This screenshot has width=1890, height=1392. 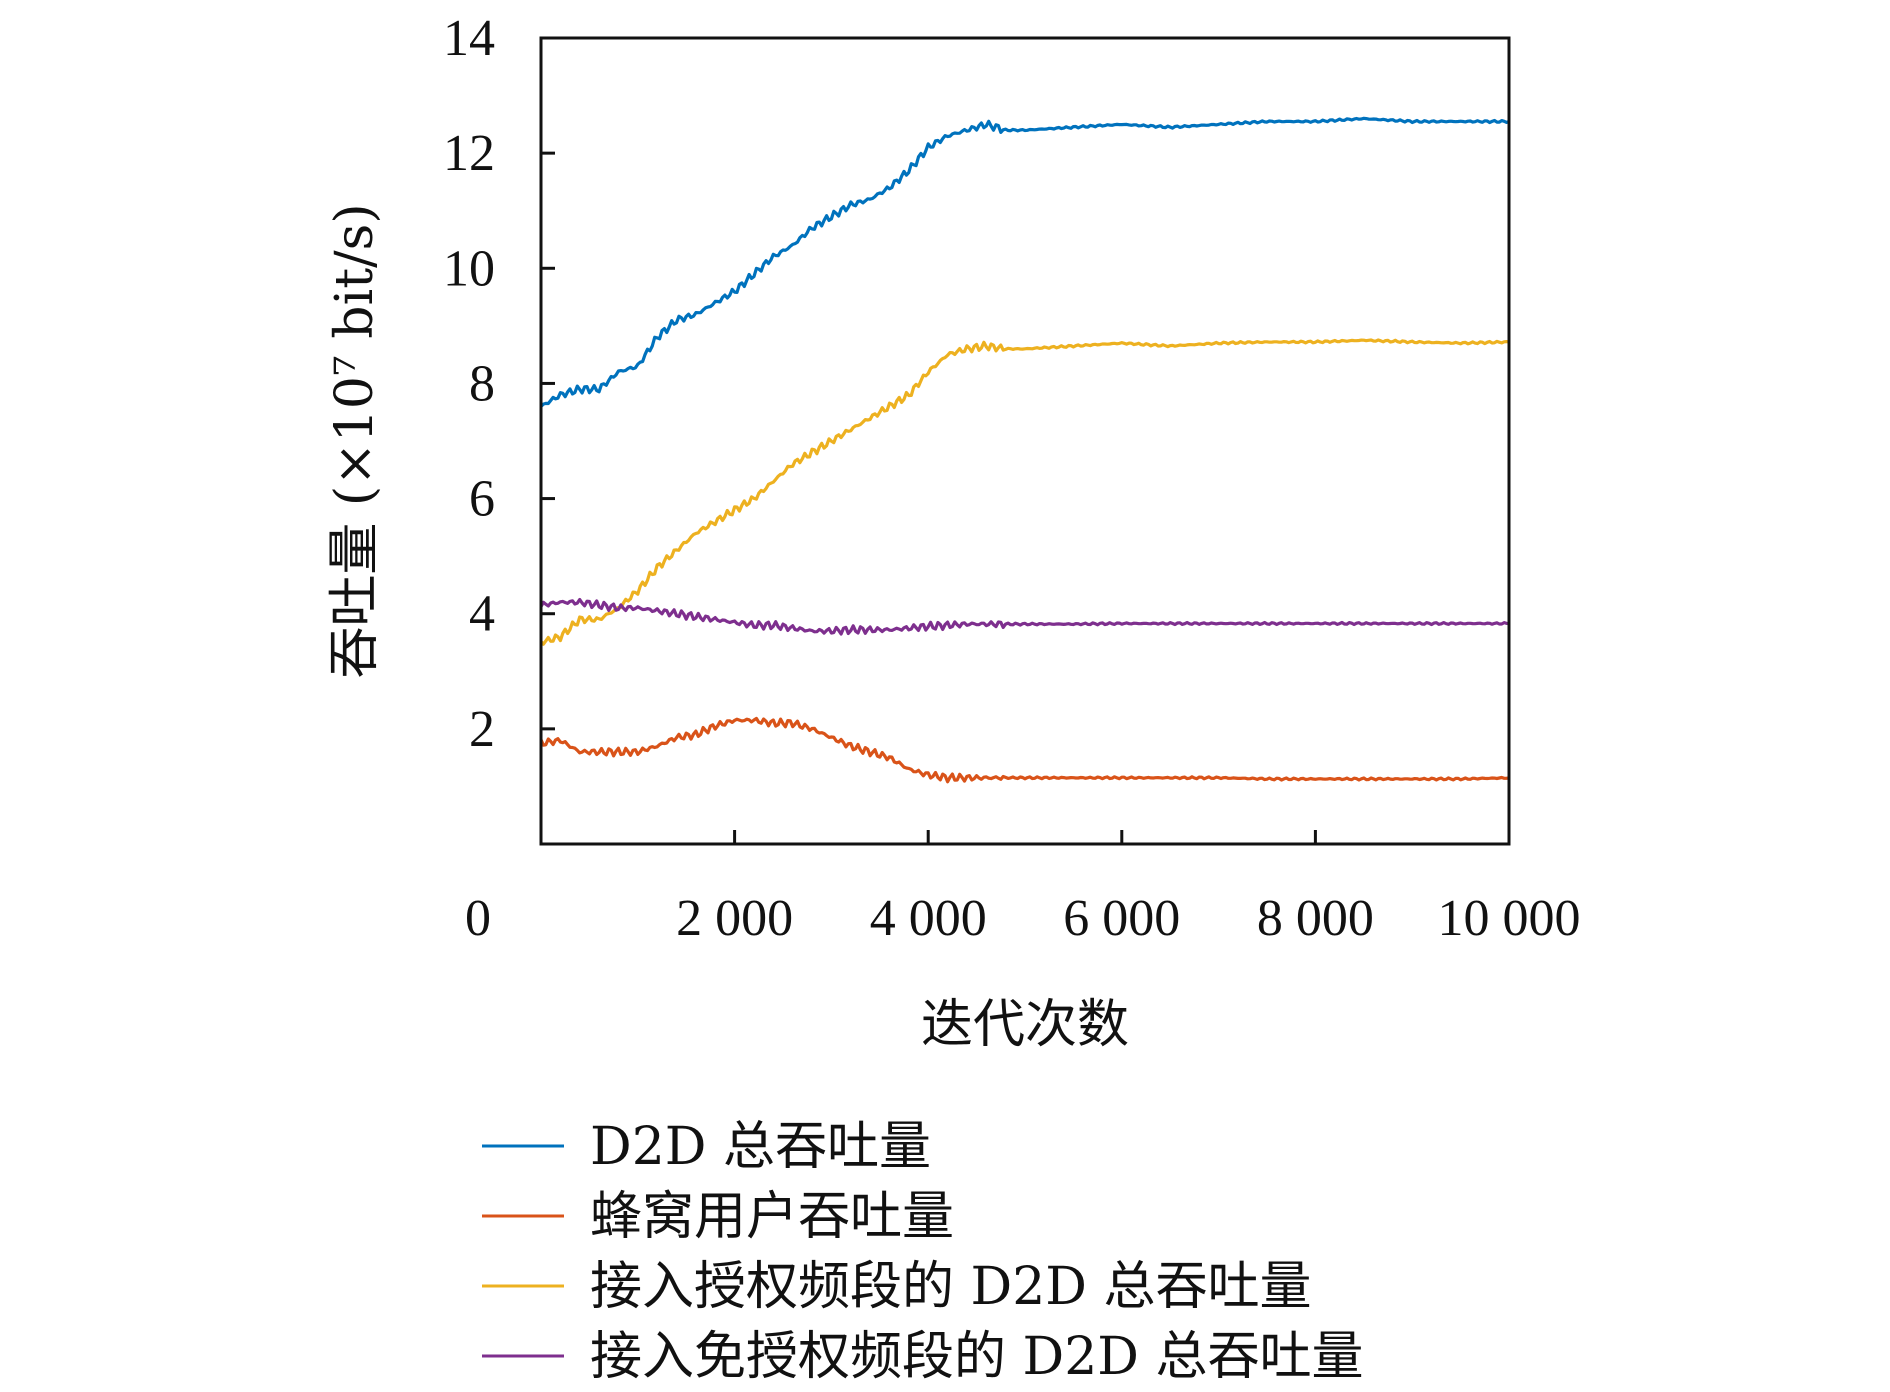 What do you see at coordinates (499, 384) in the screenshot?
I see `y-axis-ticks: 2 4 6 8 10 12 14` at bounding box center [499, 384].